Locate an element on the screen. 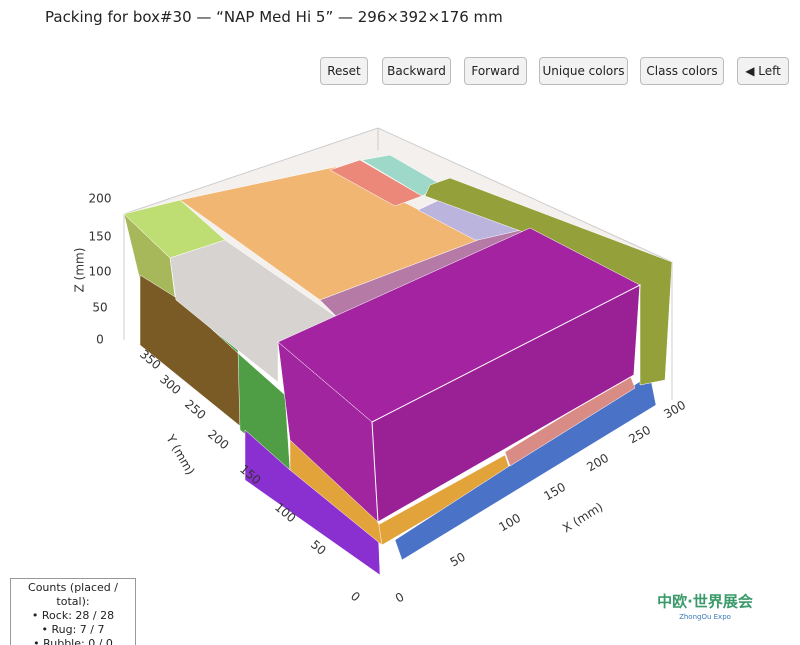  watermark: 中欧·世界展会 is located at coordinates (705, 602).